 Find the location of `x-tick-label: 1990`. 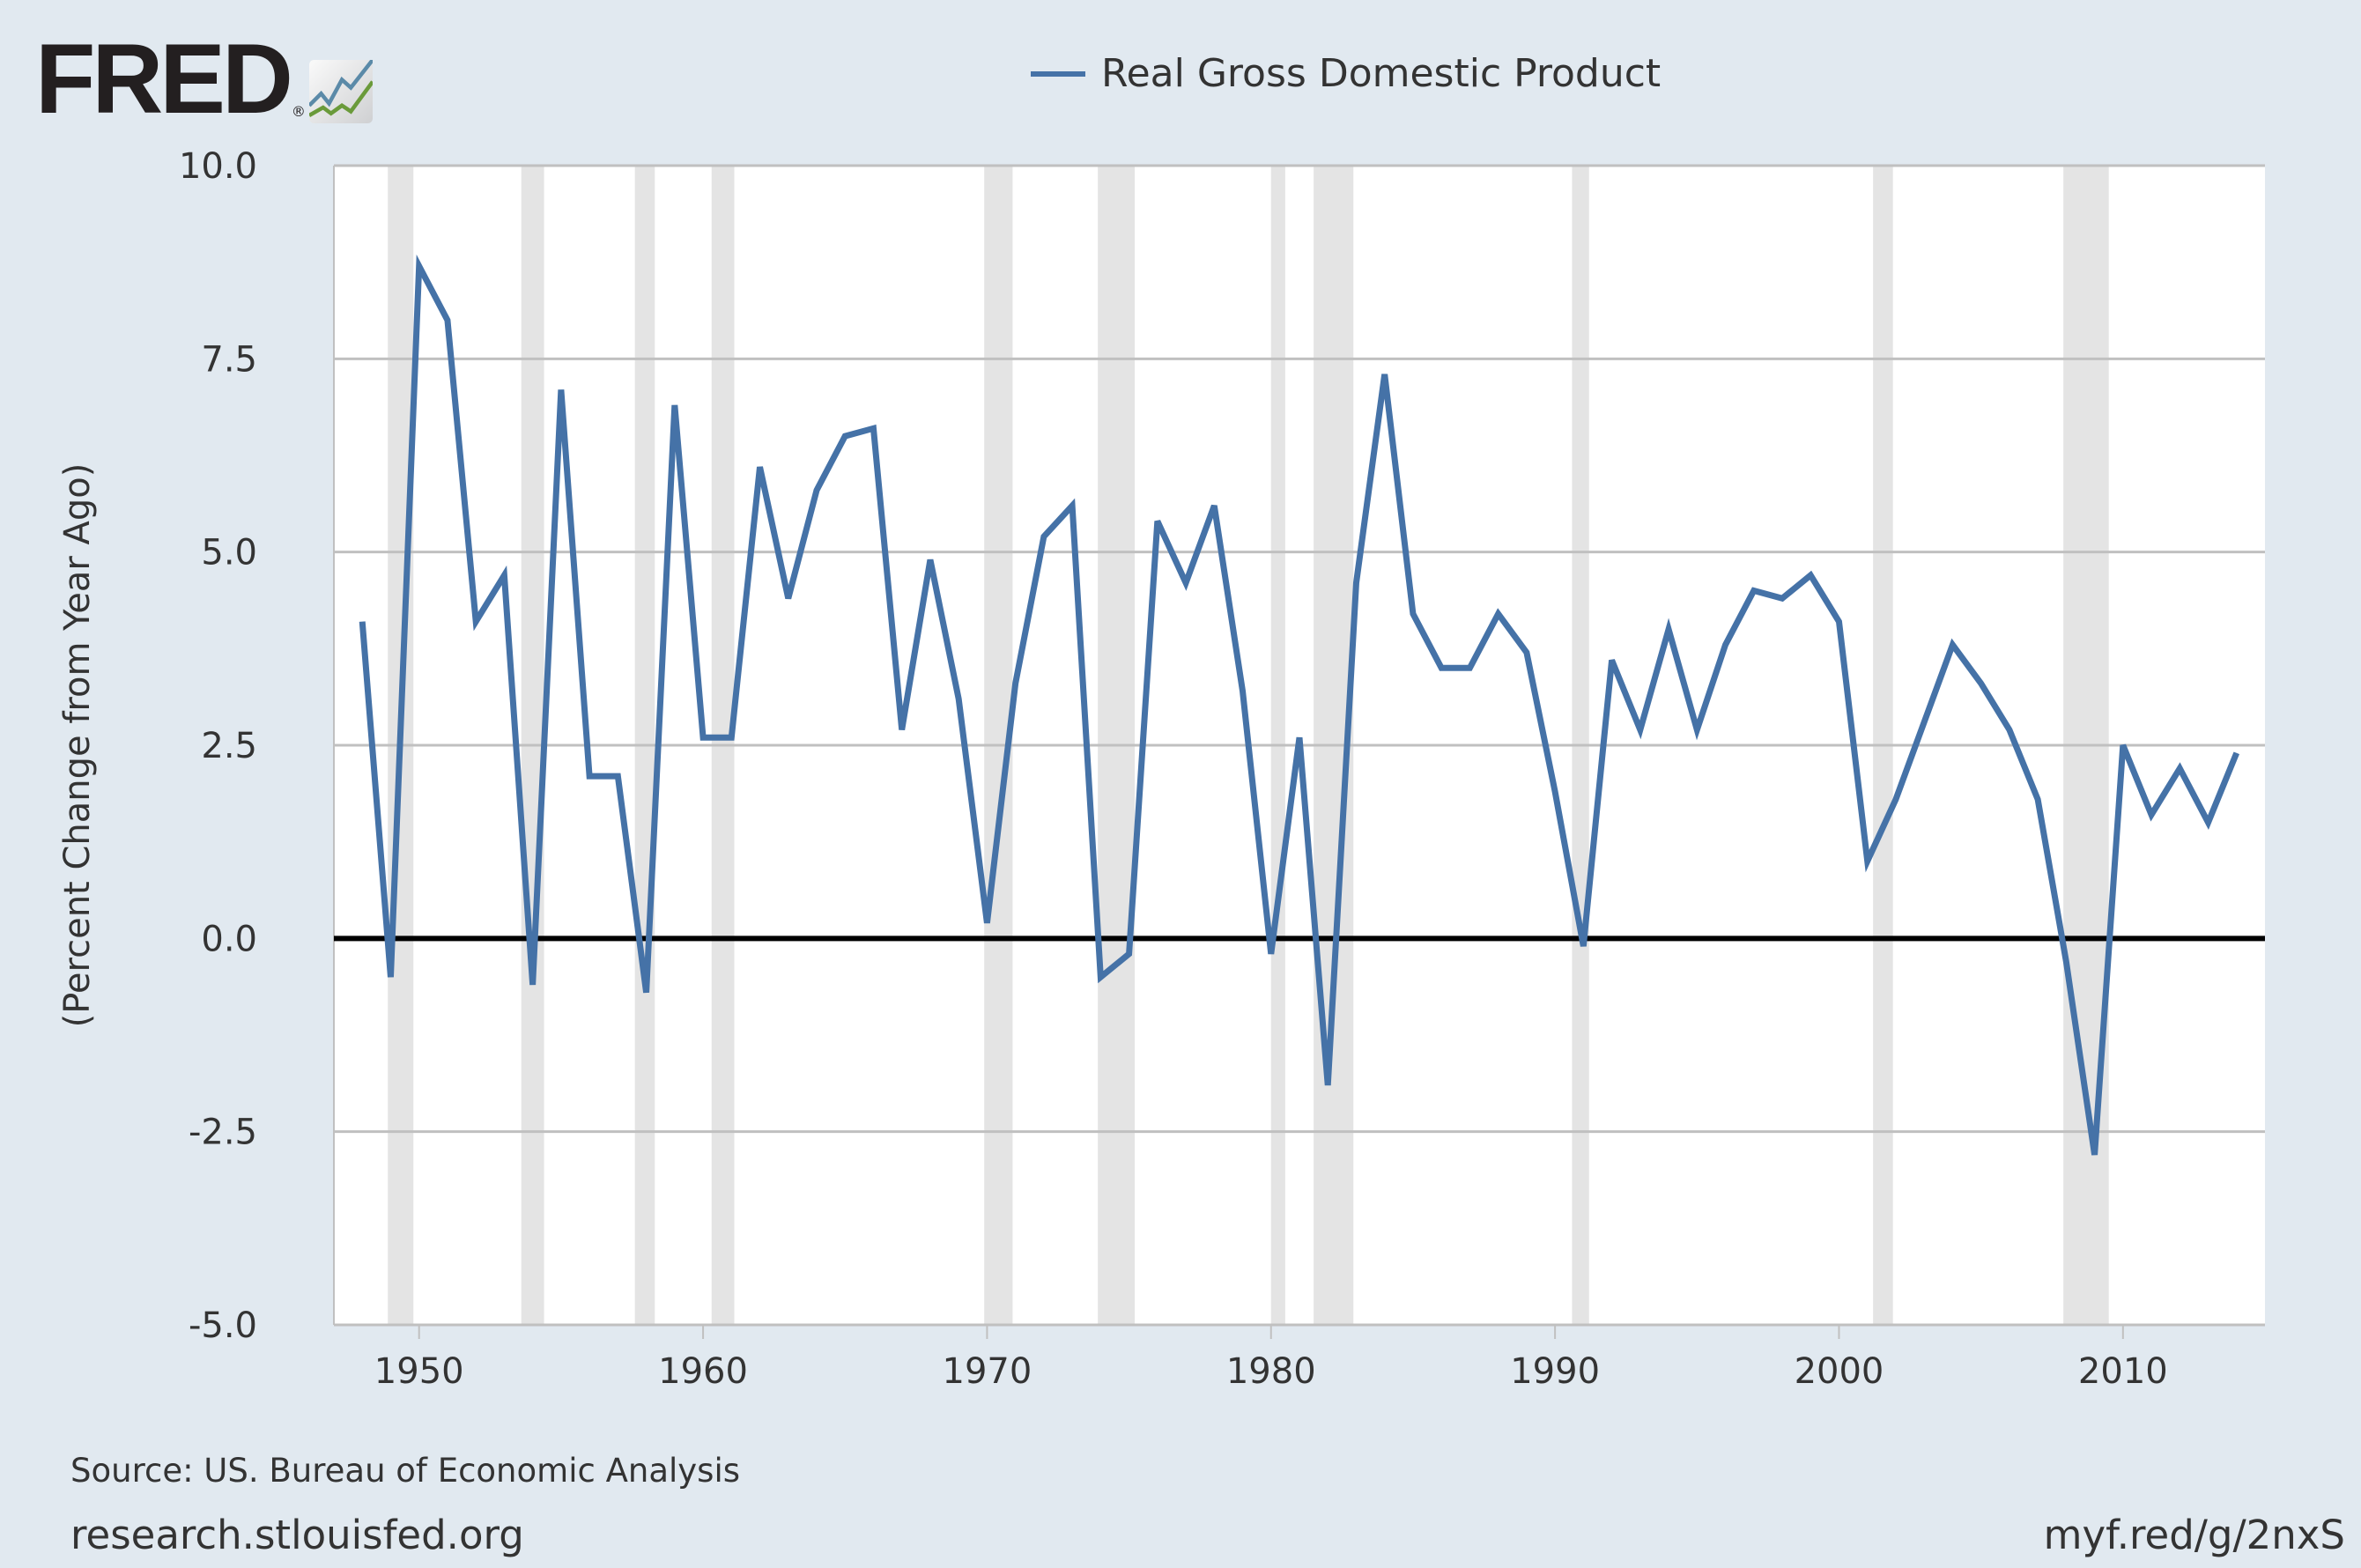

x-tick-label: 1990 is located at coordinates (1555, 1371).